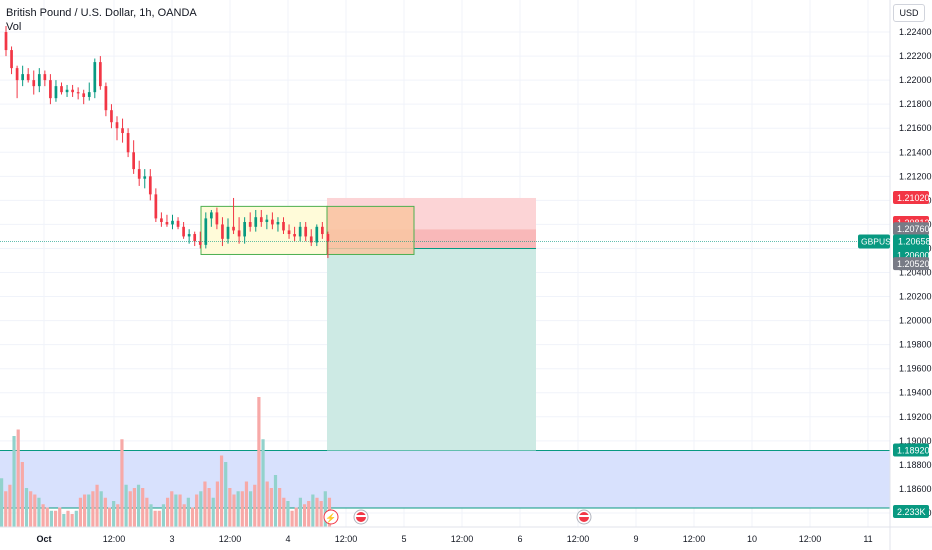  Describe the element at coordinates (331, 517) in the screenshot. I see `dividends-icon` at that location.